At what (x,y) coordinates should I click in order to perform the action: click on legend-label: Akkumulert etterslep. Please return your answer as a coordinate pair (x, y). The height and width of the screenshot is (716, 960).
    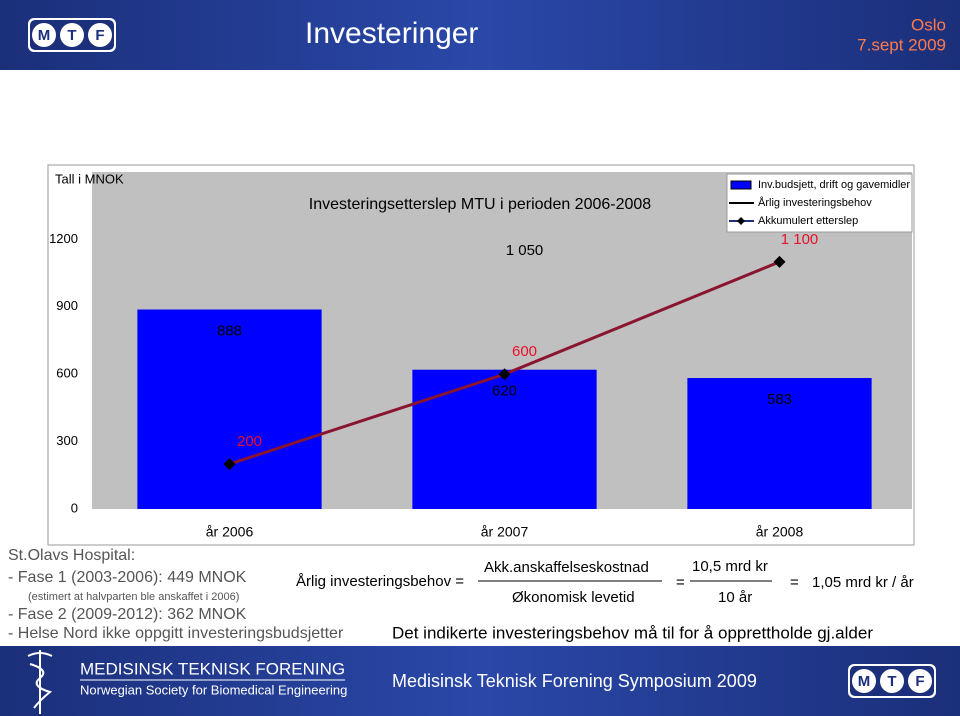
    Looking at the image, I should click on (808, 221).